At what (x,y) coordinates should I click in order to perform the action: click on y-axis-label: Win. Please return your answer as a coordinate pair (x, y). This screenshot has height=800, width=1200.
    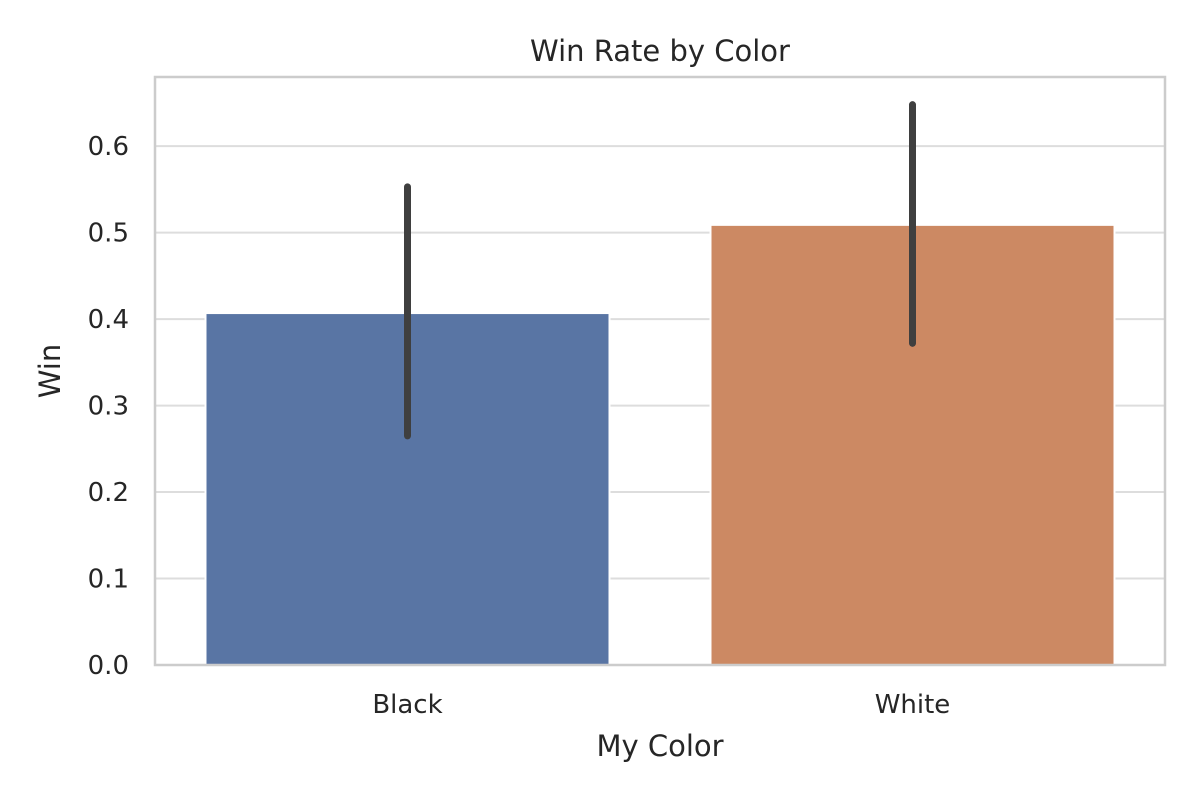
    Looking at the image, I should click on (50, 371).